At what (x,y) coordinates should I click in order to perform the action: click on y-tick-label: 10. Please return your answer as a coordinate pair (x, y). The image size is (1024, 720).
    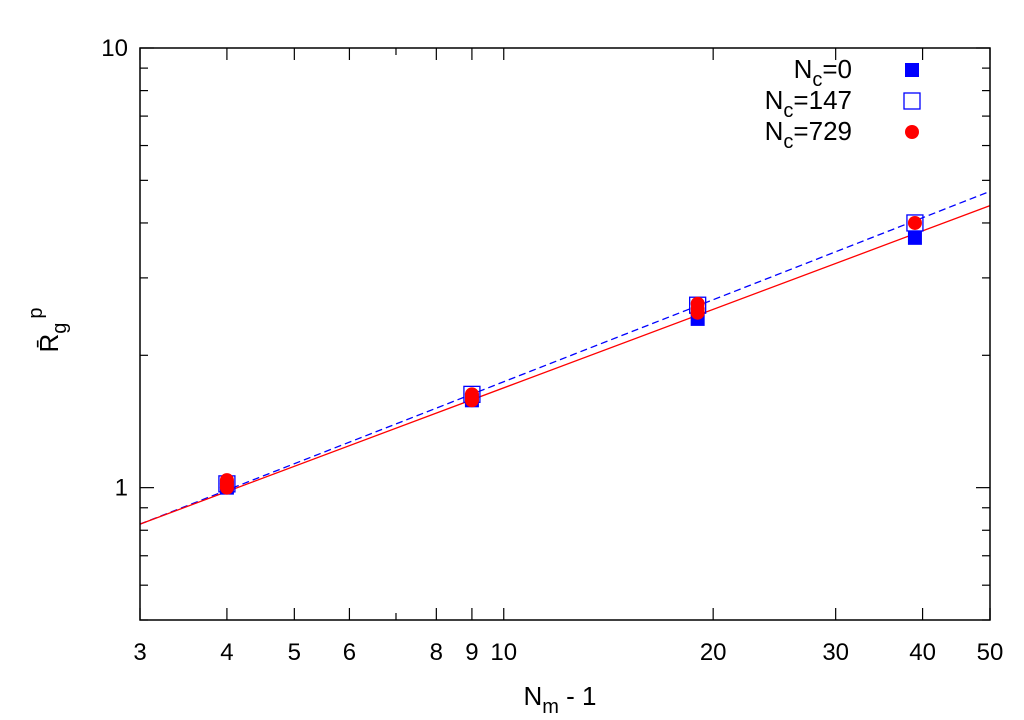
    Looking at the image, I should click on (114, 48).